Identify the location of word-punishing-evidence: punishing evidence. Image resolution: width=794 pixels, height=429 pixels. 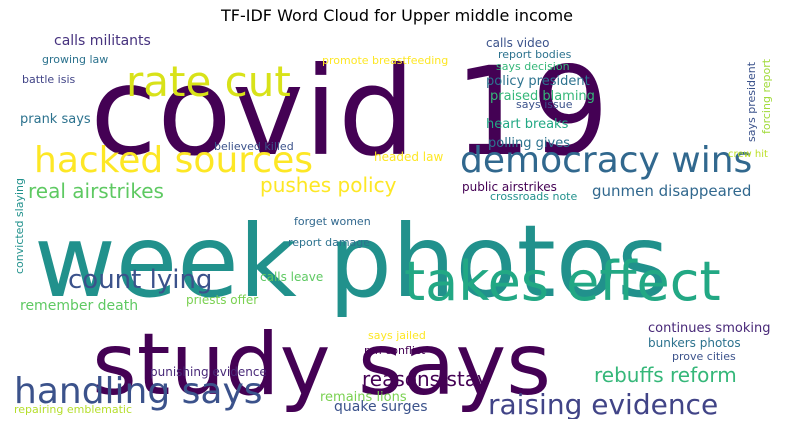
(208, 372).